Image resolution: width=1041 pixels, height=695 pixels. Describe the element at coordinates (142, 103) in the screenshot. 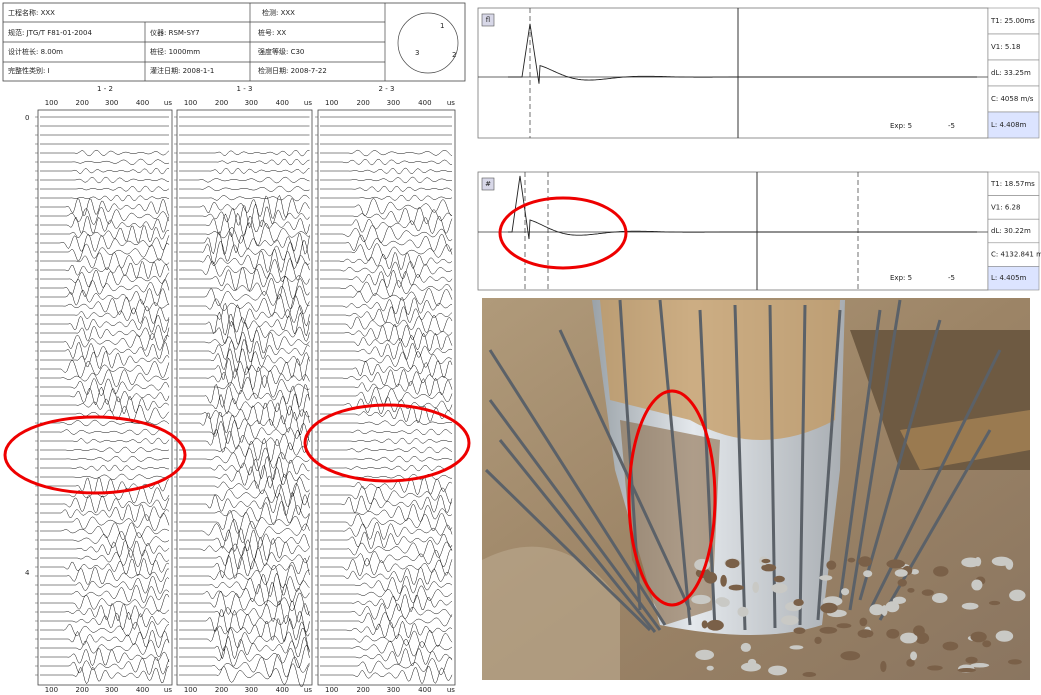

I see `top-tick: 400` at that location.